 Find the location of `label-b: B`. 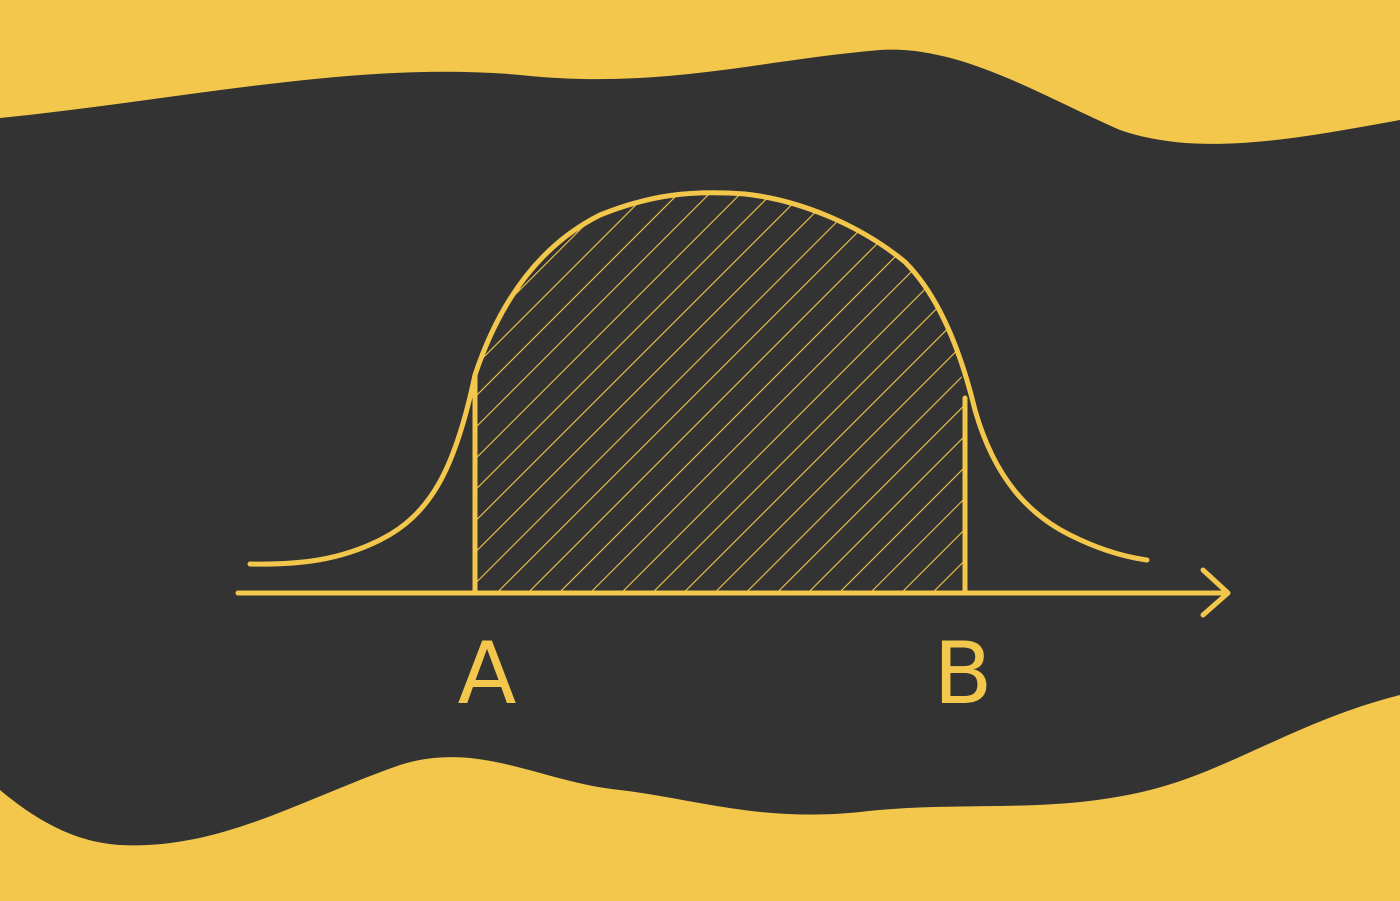

label-b: B is located at coordinates (963, 674).